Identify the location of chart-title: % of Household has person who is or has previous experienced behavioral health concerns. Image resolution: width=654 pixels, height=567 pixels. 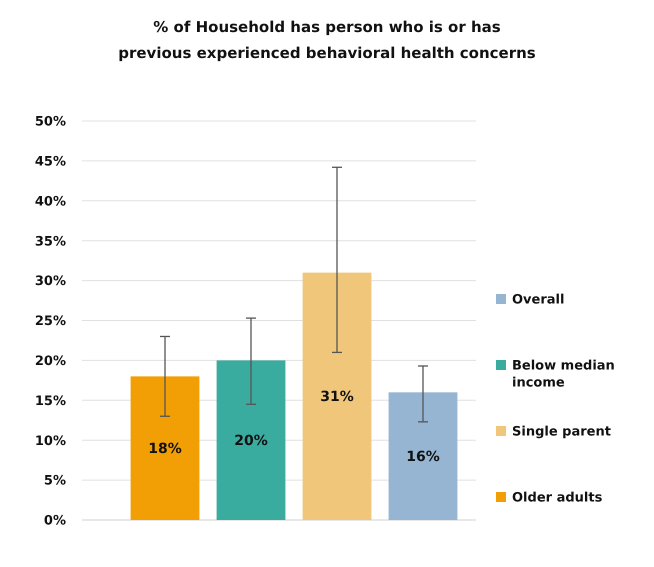
(327, 40).